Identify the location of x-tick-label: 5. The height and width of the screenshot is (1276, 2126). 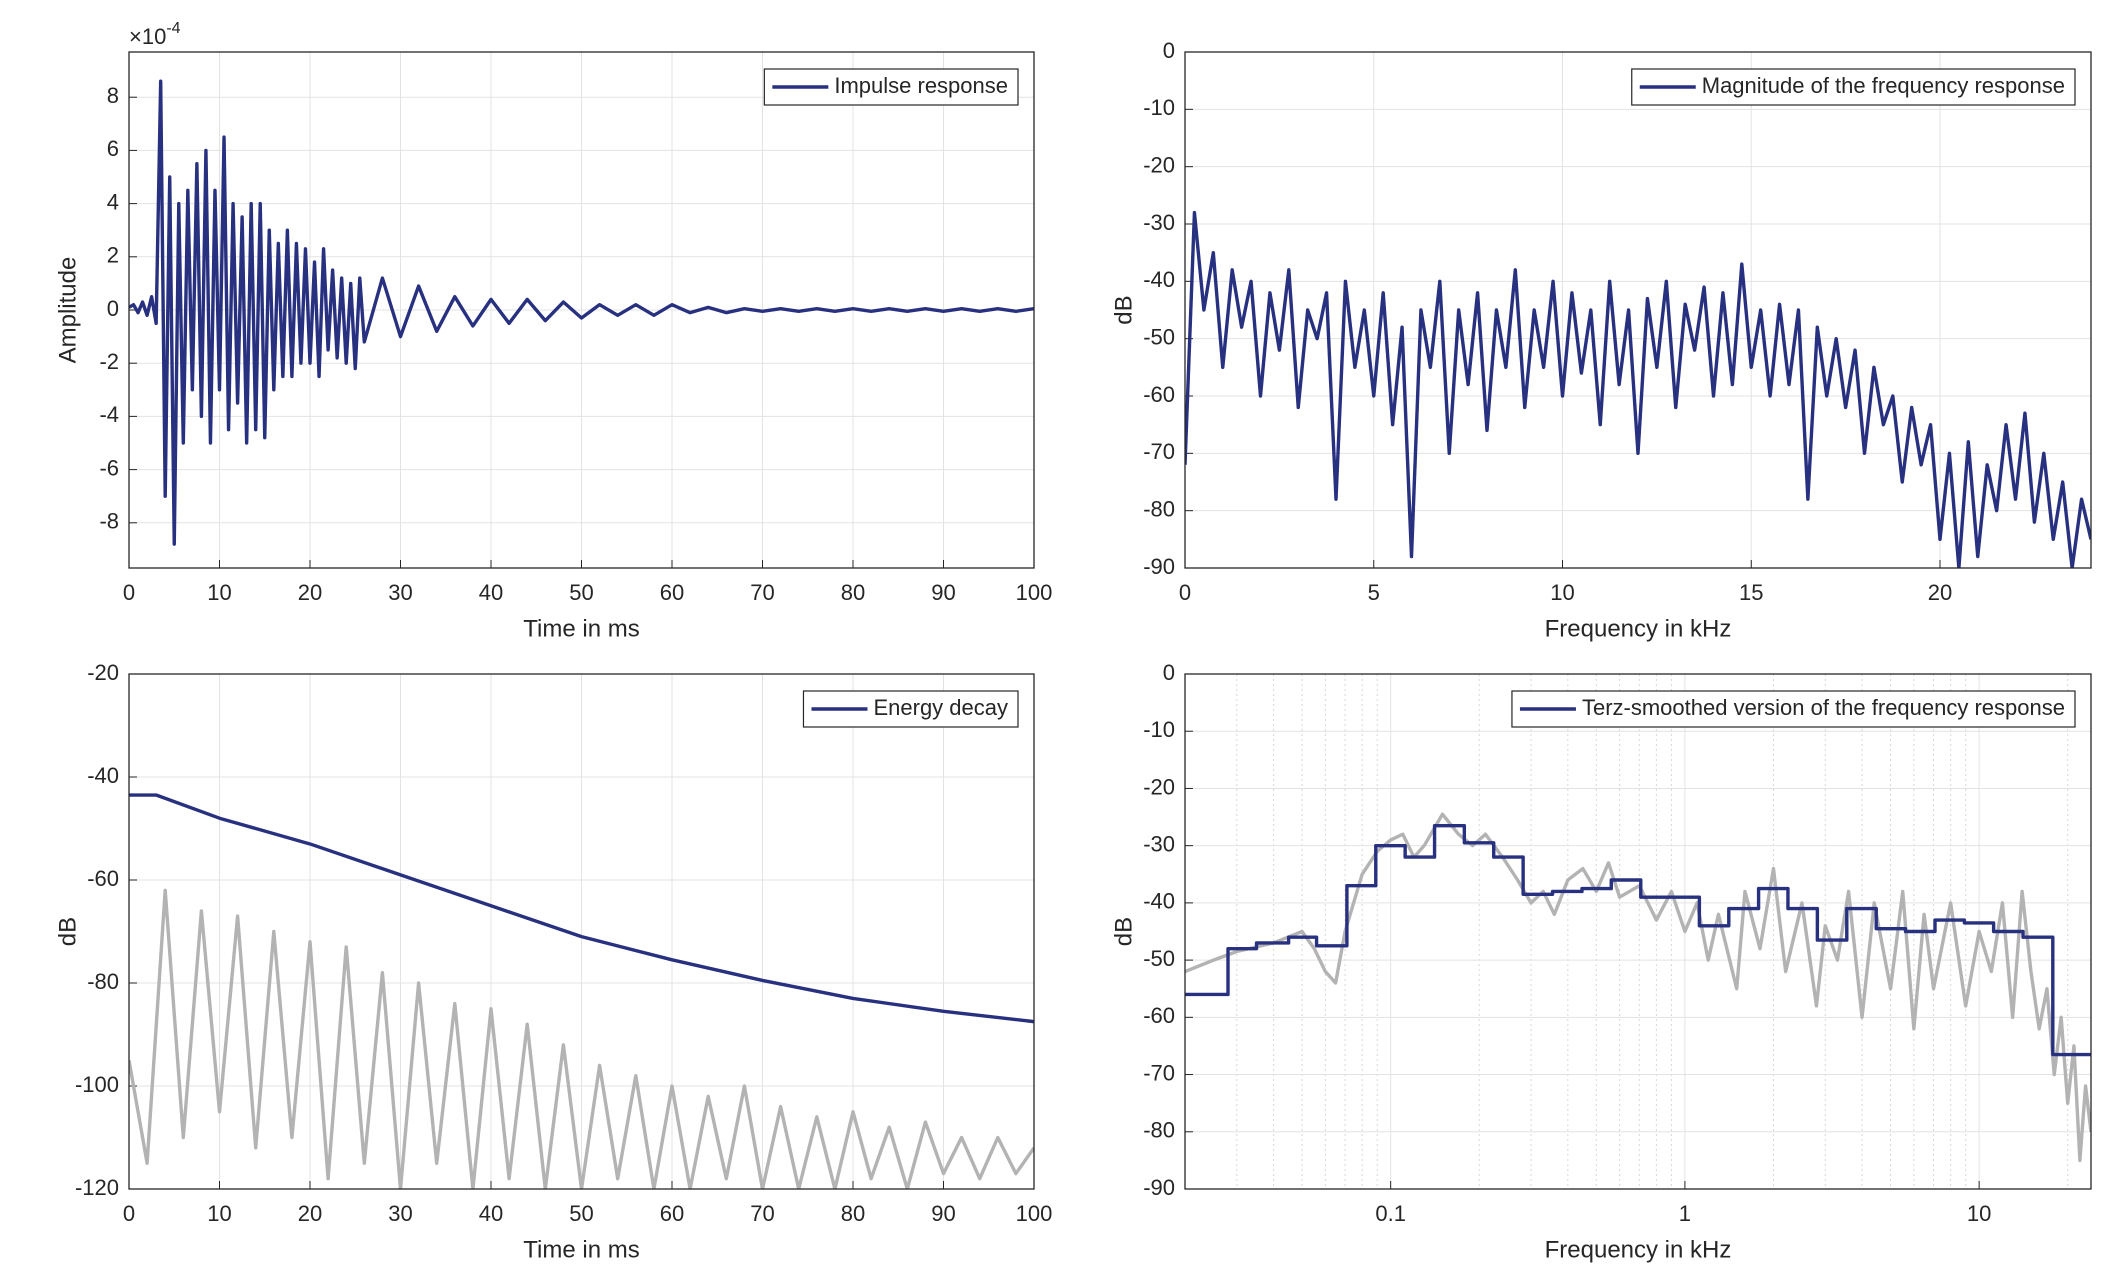
(1374, 592).